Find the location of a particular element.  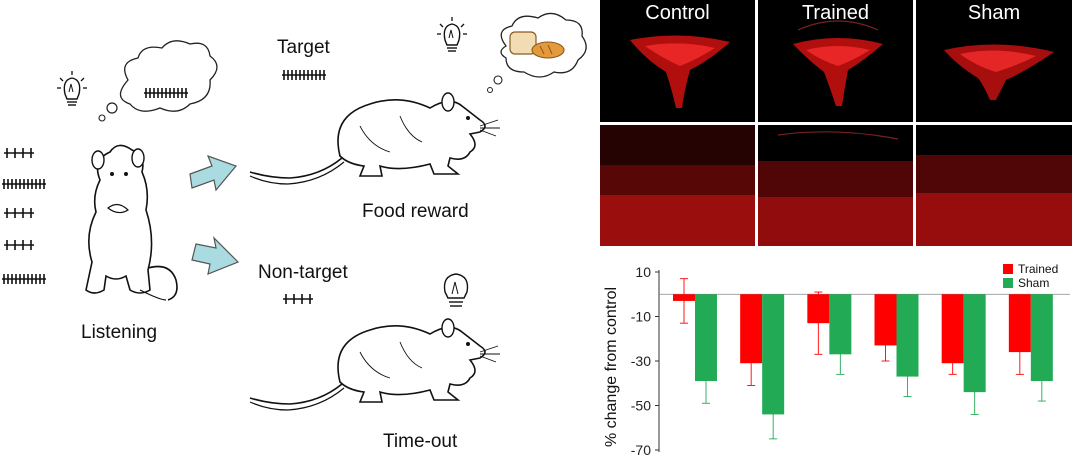

micrograph-control-bottom is located at coordinates (677, 185).